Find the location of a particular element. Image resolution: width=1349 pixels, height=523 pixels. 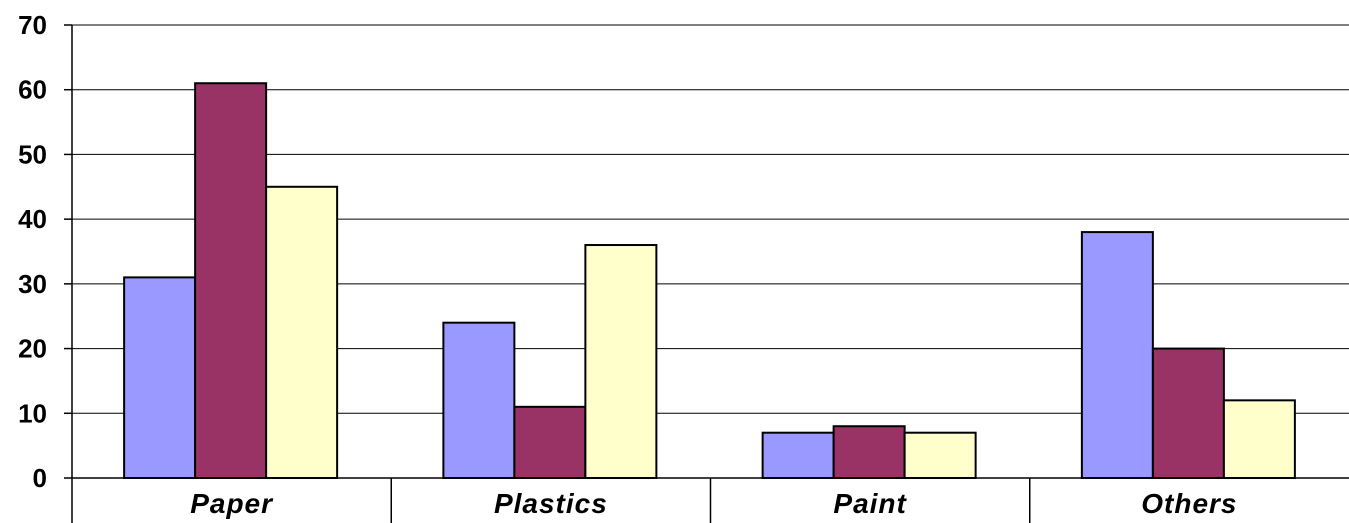

y-tick-label: 30 is located at coordinates (32, 284).